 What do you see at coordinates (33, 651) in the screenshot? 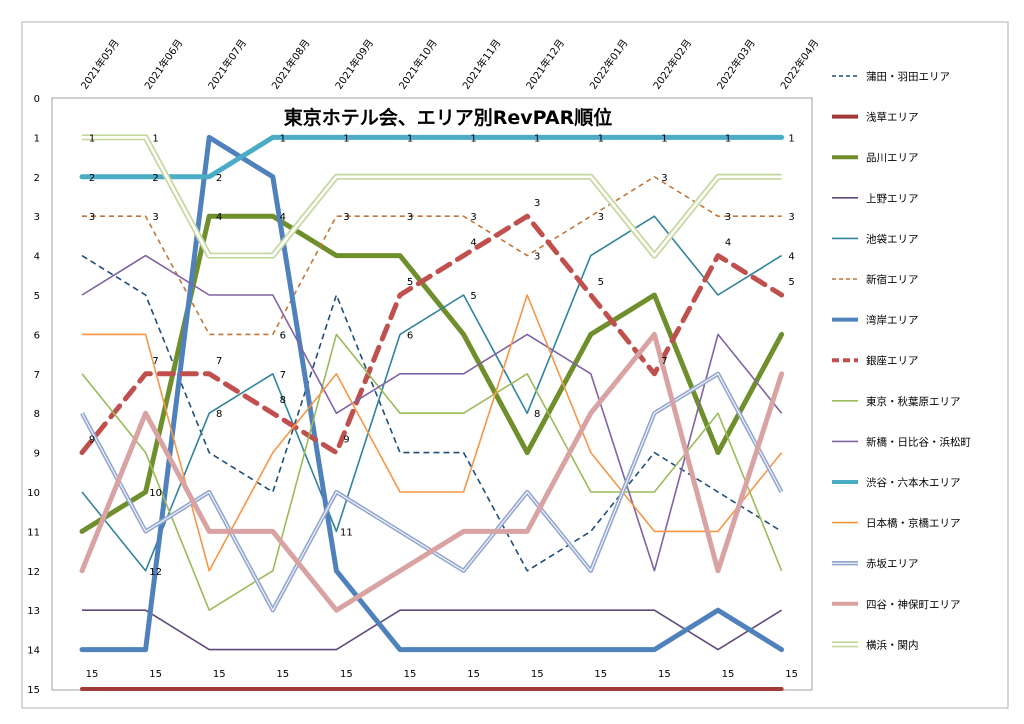
I see `y-tick-label: 14` at bounding box center [33, 651].